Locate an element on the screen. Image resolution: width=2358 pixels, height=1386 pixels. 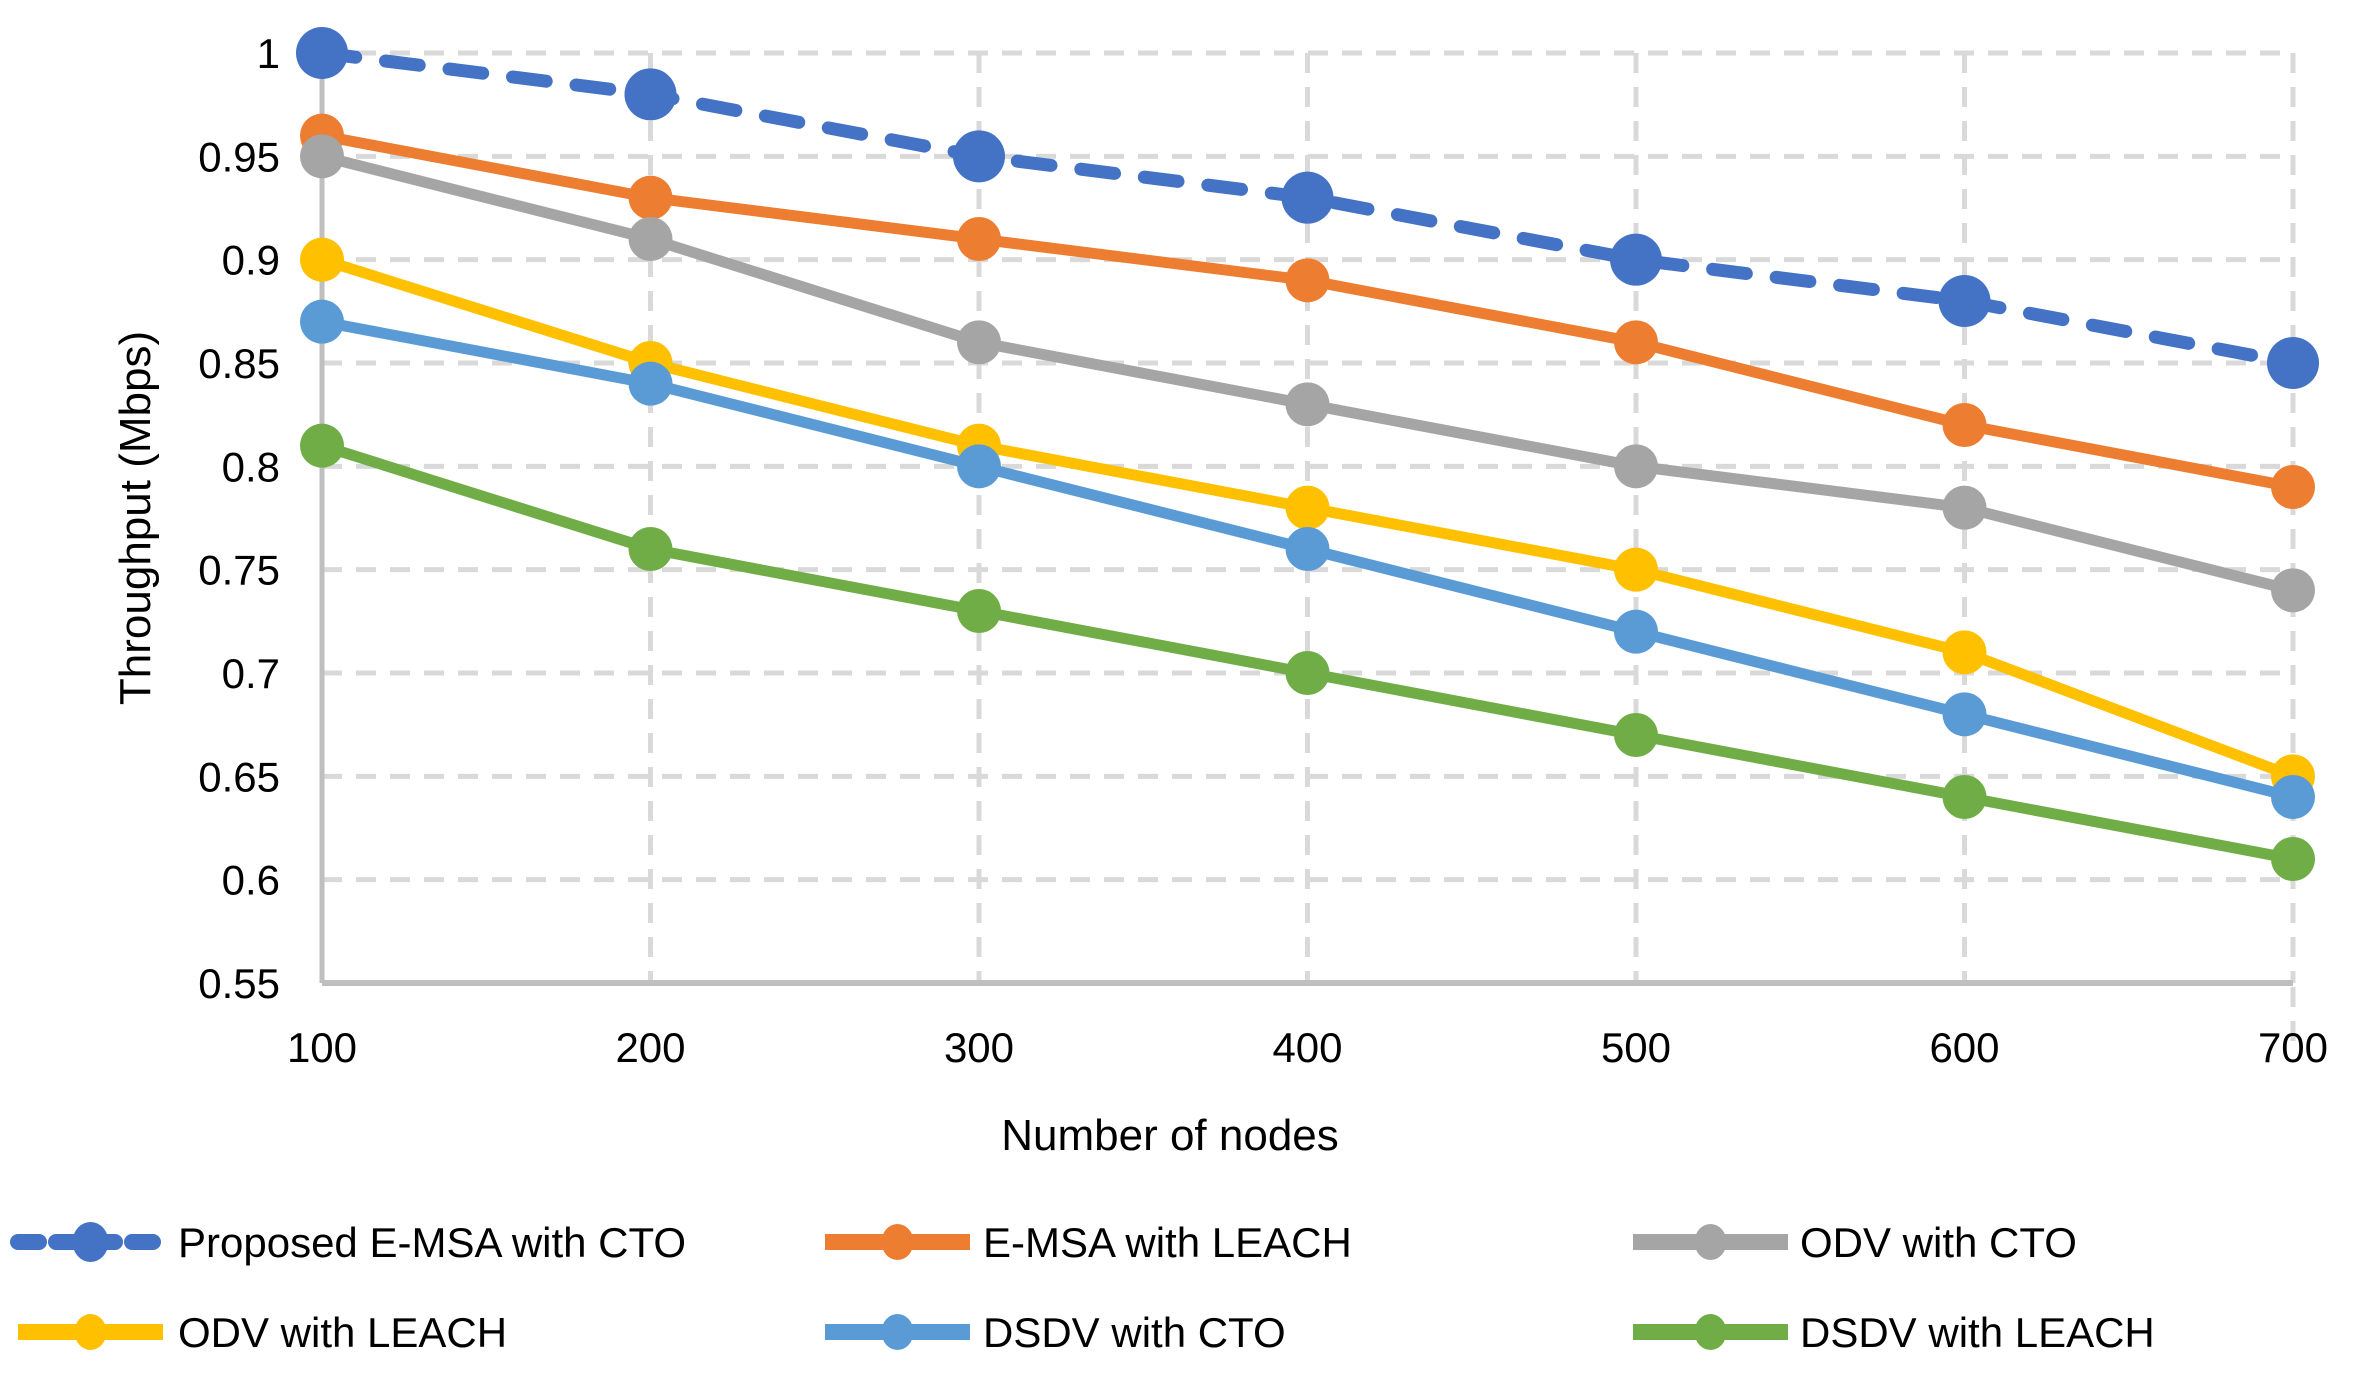
y-tick-label: 1 is located at coordinates (268, 53).